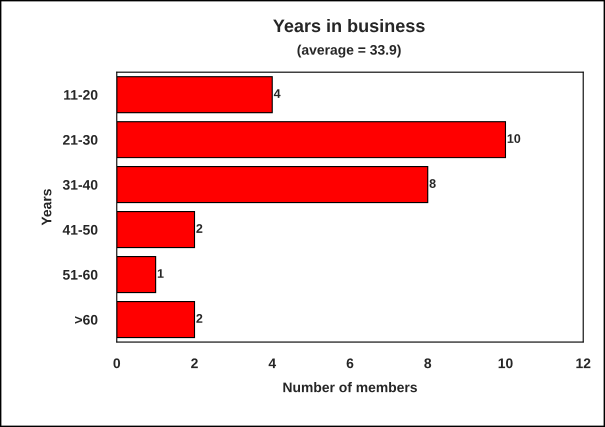  What do you see at coordinates (80, 275) in the screenshot?
I see `y-tick-label: 51-60` at bounding box center [80, 275].